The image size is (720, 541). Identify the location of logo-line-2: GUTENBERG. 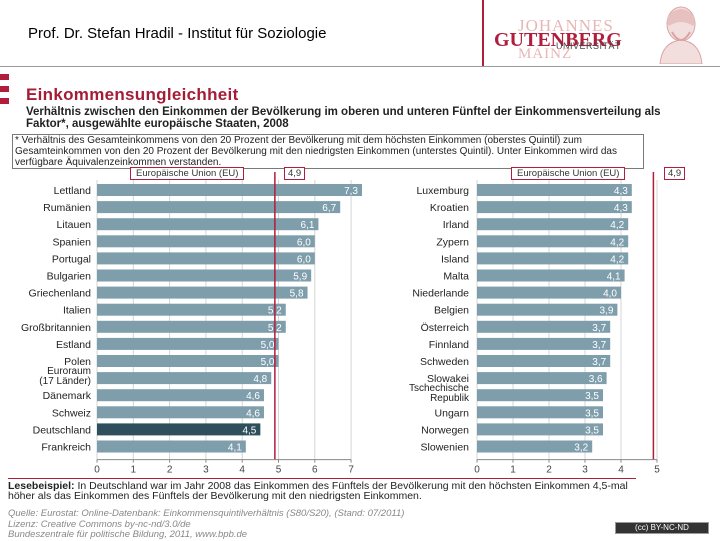
(558, 40).